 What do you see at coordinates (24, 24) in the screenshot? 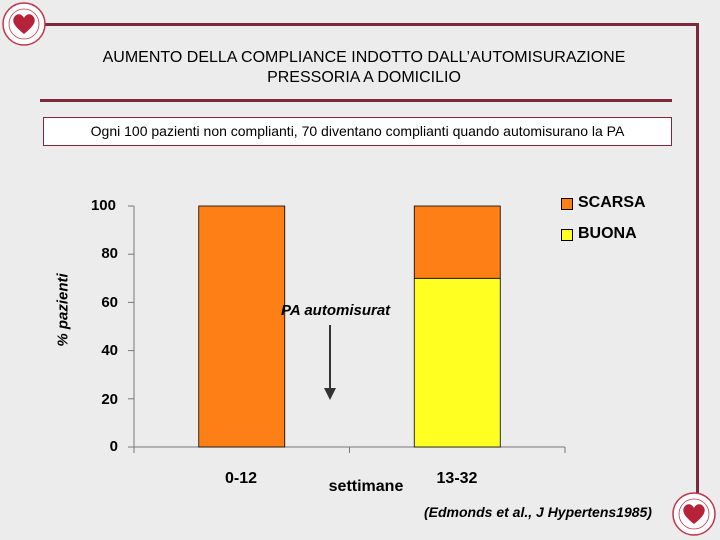
I see `society-seal-logo-top-left` at bounding box center [24, 24].